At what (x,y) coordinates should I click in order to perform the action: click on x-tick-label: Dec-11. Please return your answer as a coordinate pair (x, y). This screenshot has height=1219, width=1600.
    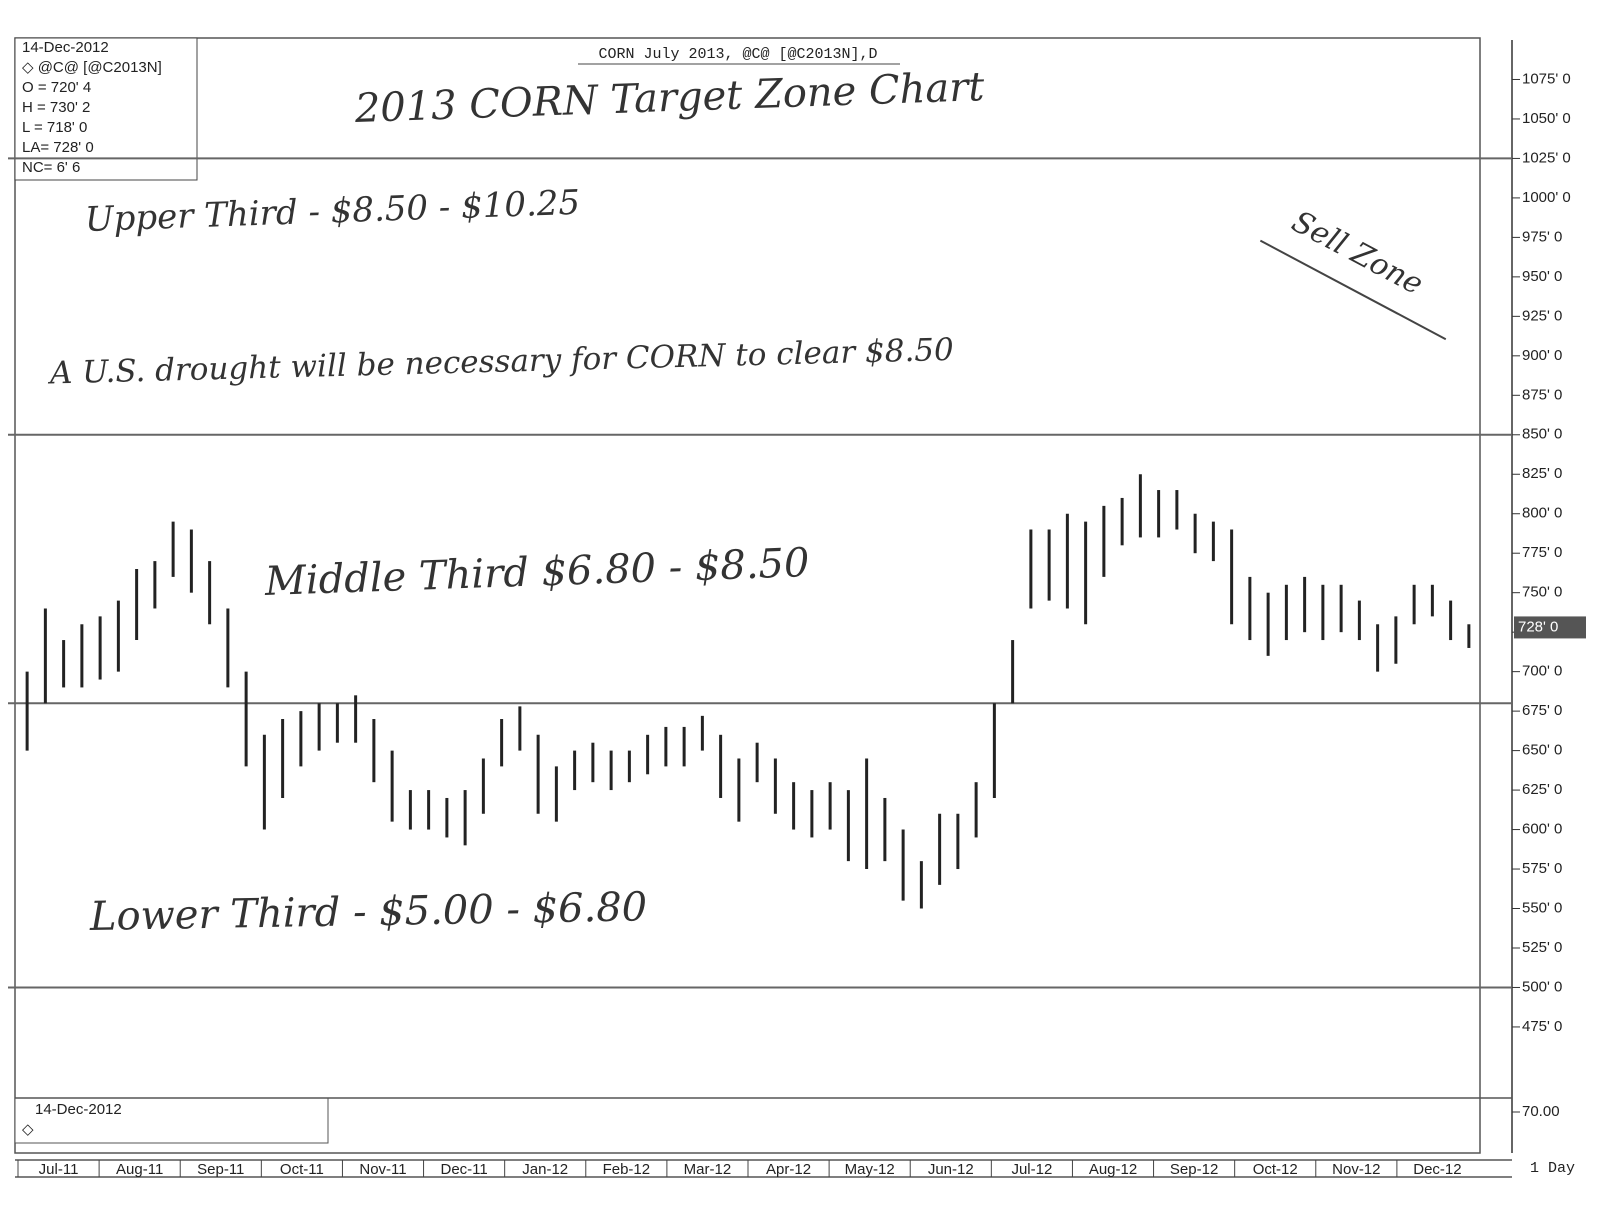
    Looking at the image, I should click on (463, 1169).